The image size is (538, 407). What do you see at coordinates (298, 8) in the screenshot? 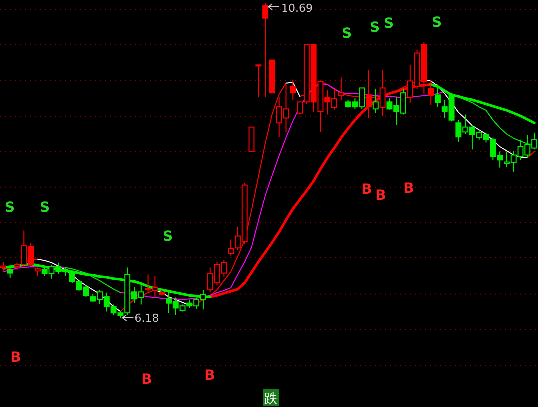
I see `annotation: 10.69` at bounding box center [298, 8].